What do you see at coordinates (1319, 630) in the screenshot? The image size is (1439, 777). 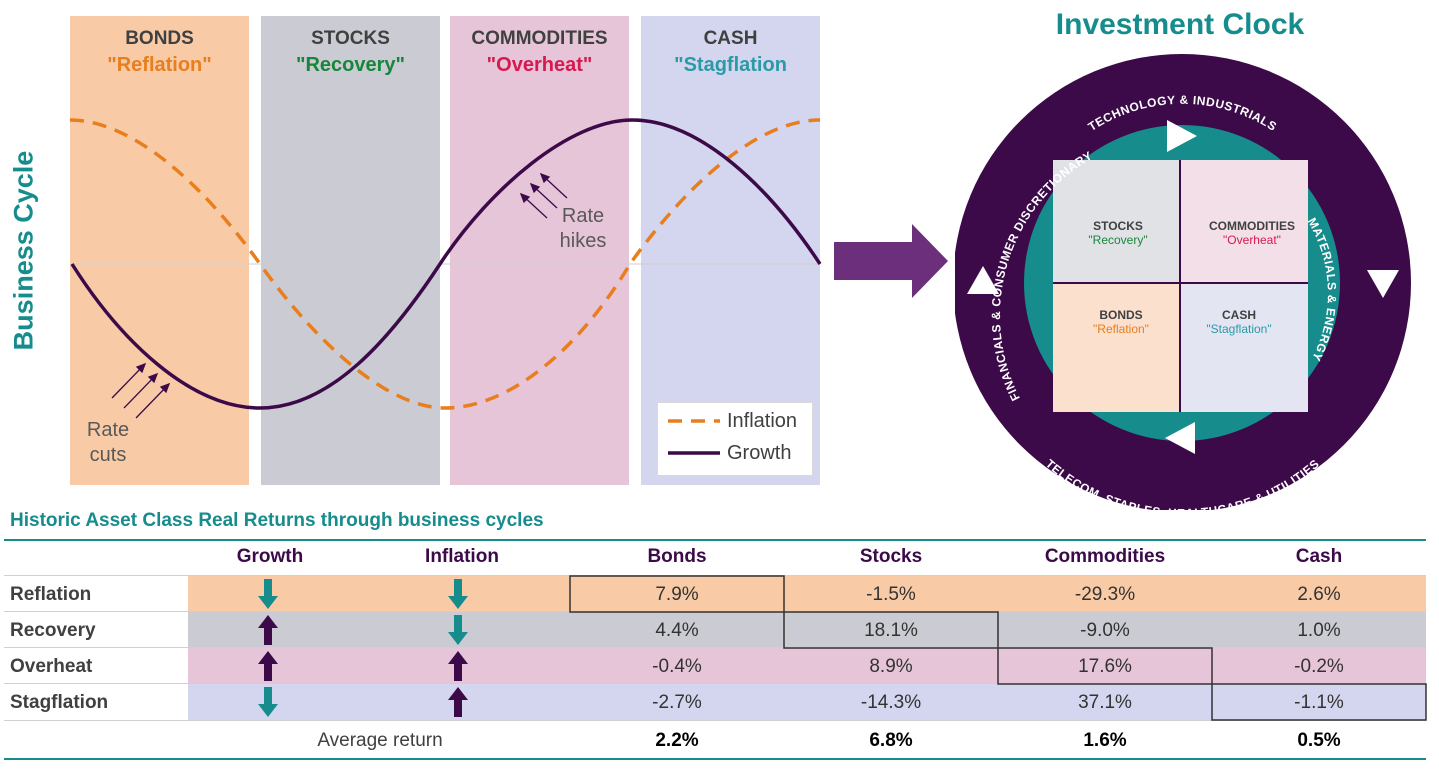 I see `cell-recovery-cash: 1.0%` at bounding box center [1319, 630].